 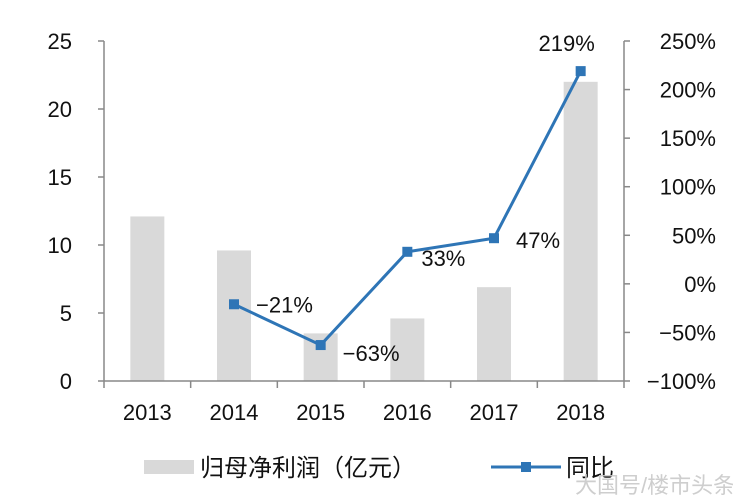 What do you see at coordinates (60, 245) in the screenshot?
I see `left-tick-label: 10` at bounding box center [60, 245].